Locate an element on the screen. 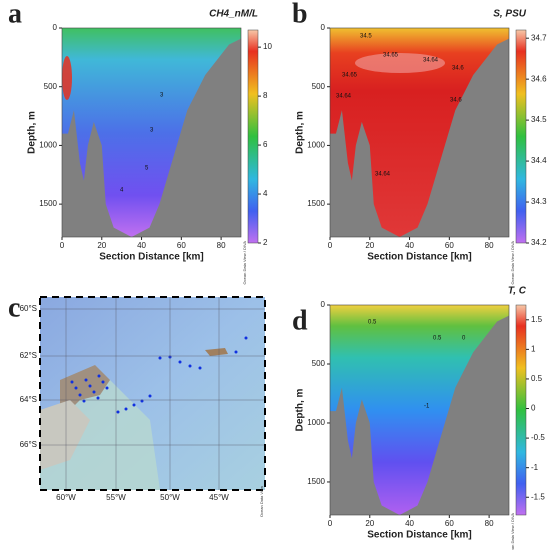 The image size is (550, 550). colorbar-tick-label: -0.5 is located at coordinates (538, 437).